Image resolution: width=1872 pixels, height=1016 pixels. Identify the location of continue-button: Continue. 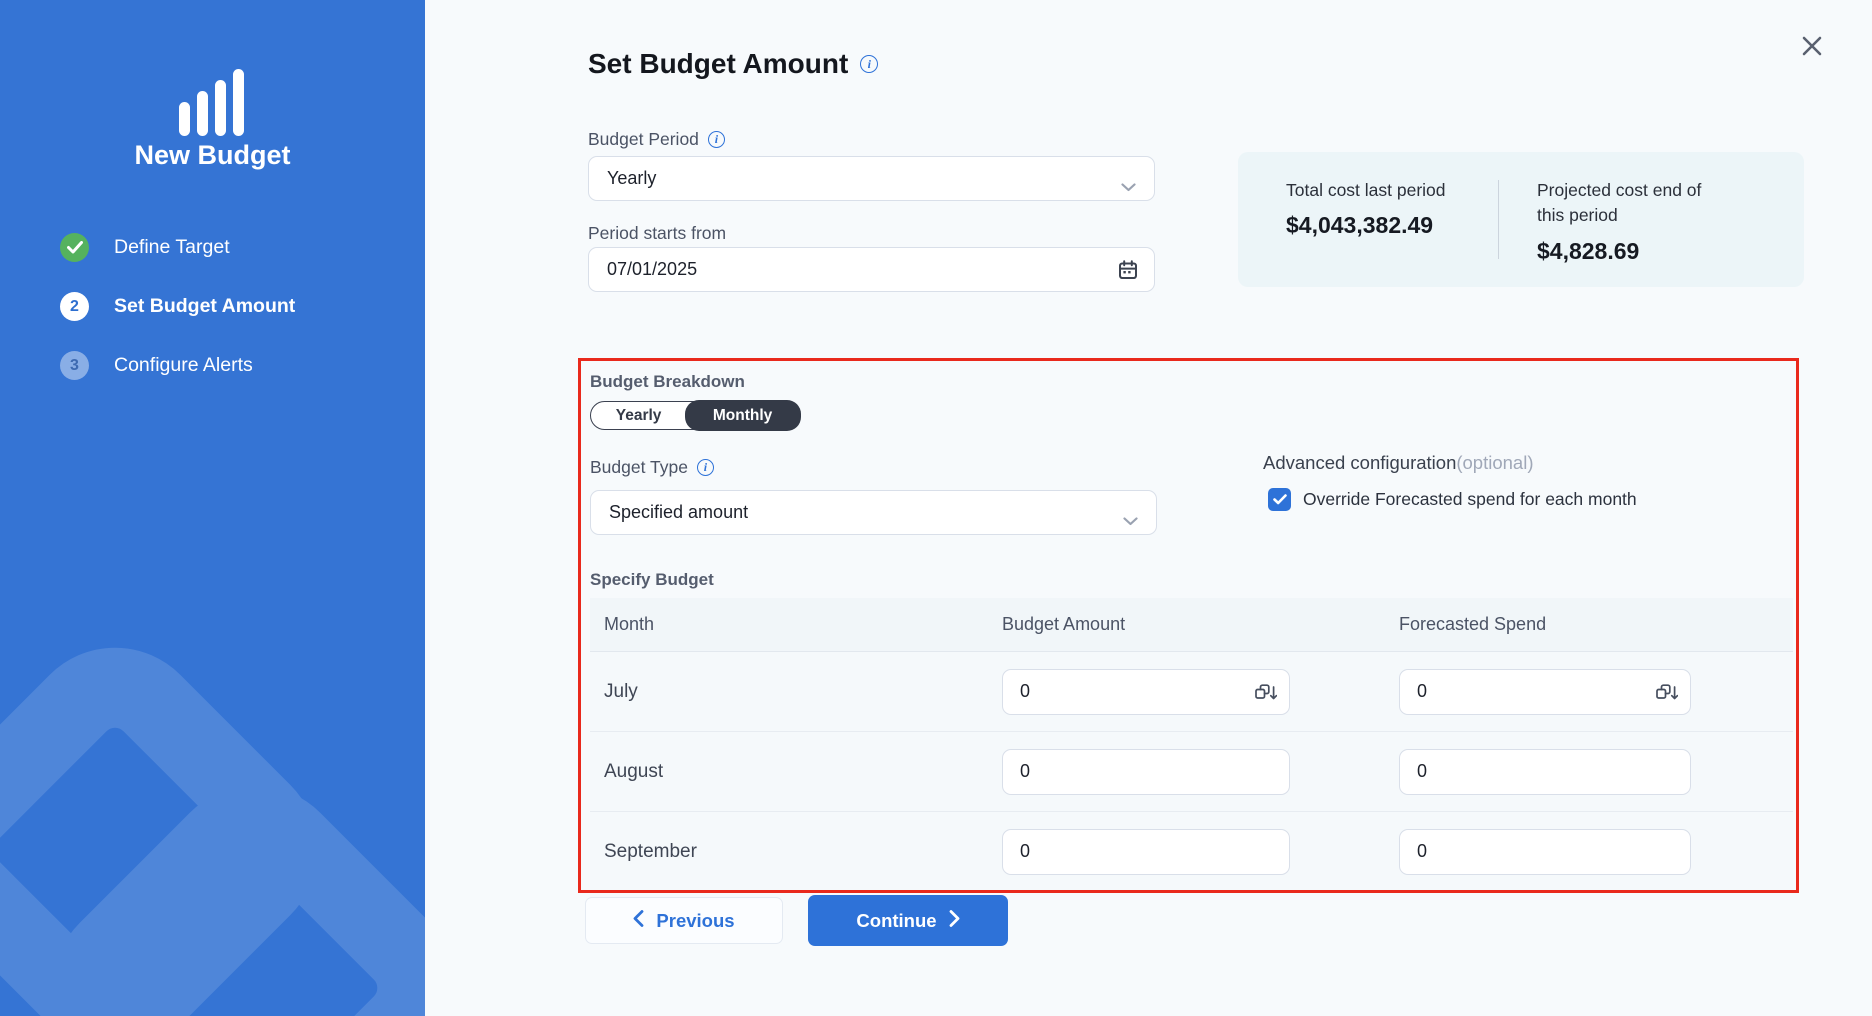
(908, 920).